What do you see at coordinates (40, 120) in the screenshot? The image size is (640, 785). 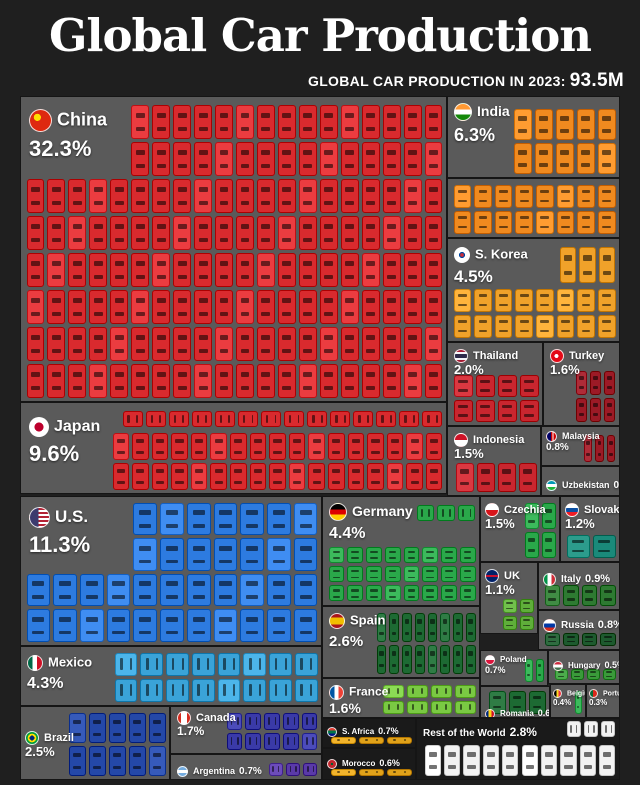 I see `flag-china-icon` at bounding box center [40, 120].